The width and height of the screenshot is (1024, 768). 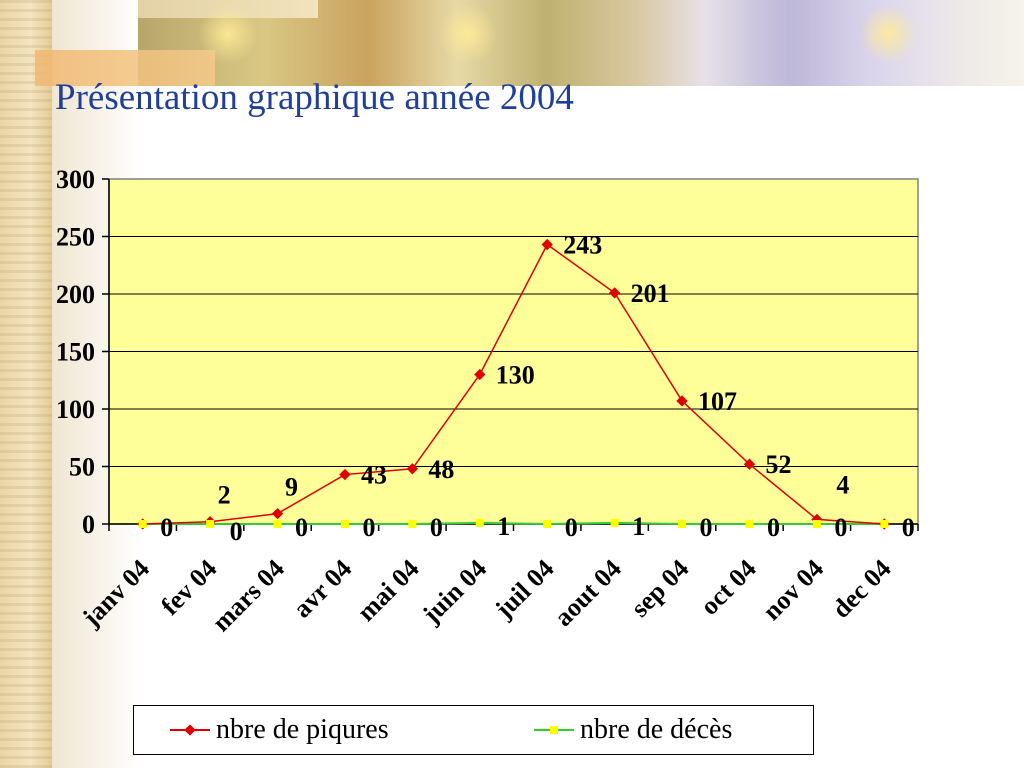 What do you see at coordinates (656, 729) in the screenshot?
I see `legend-label-deces: nbre de décès` at bounding box center [656, 729].